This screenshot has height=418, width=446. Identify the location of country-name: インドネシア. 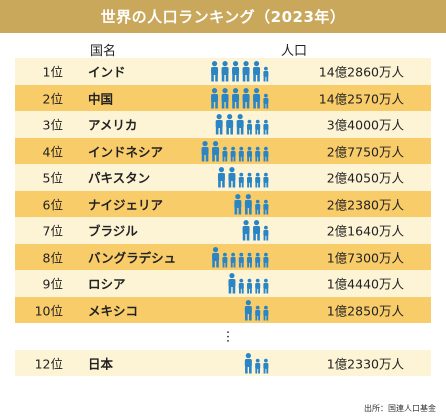
(126, 152).